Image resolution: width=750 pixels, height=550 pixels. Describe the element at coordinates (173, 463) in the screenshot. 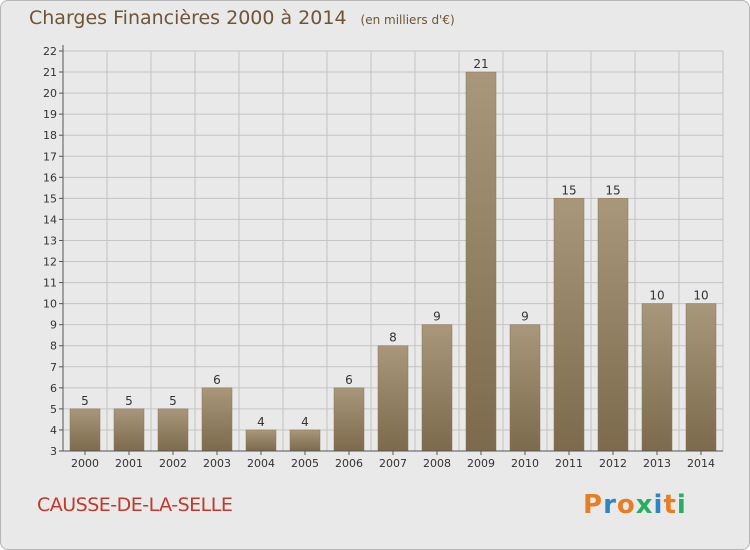

I see `x-tick-label: 2002` at that location.